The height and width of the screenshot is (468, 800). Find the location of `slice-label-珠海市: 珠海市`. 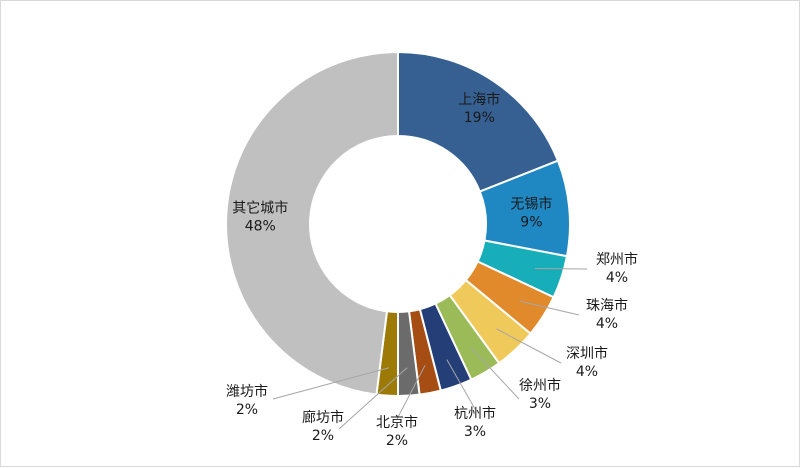

slice-label-珠海市: 珠海市 is located at coordinates (607, 305).